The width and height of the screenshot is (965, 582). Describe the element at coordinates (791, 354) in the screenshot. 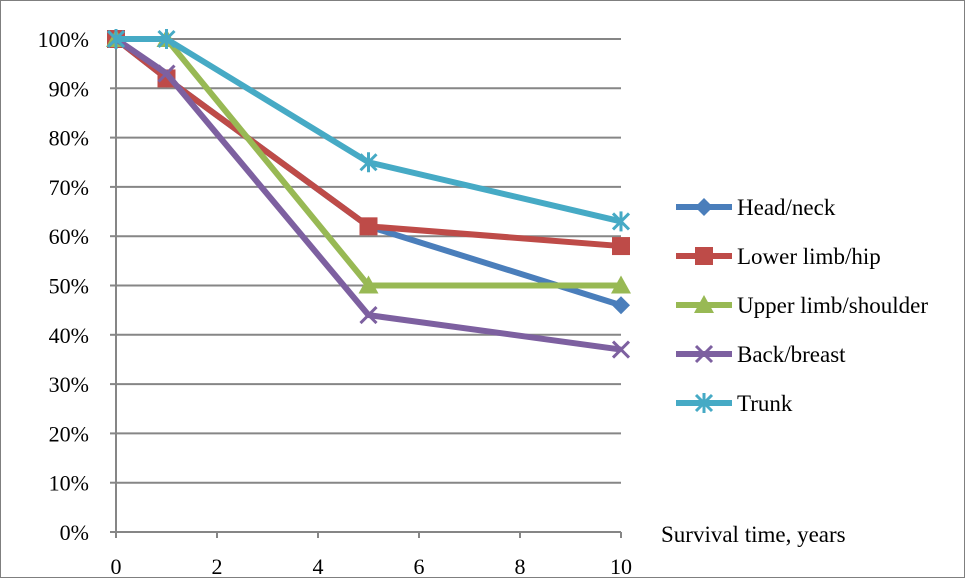

I see `legend-label-back-breast: Back/breast` at that location.